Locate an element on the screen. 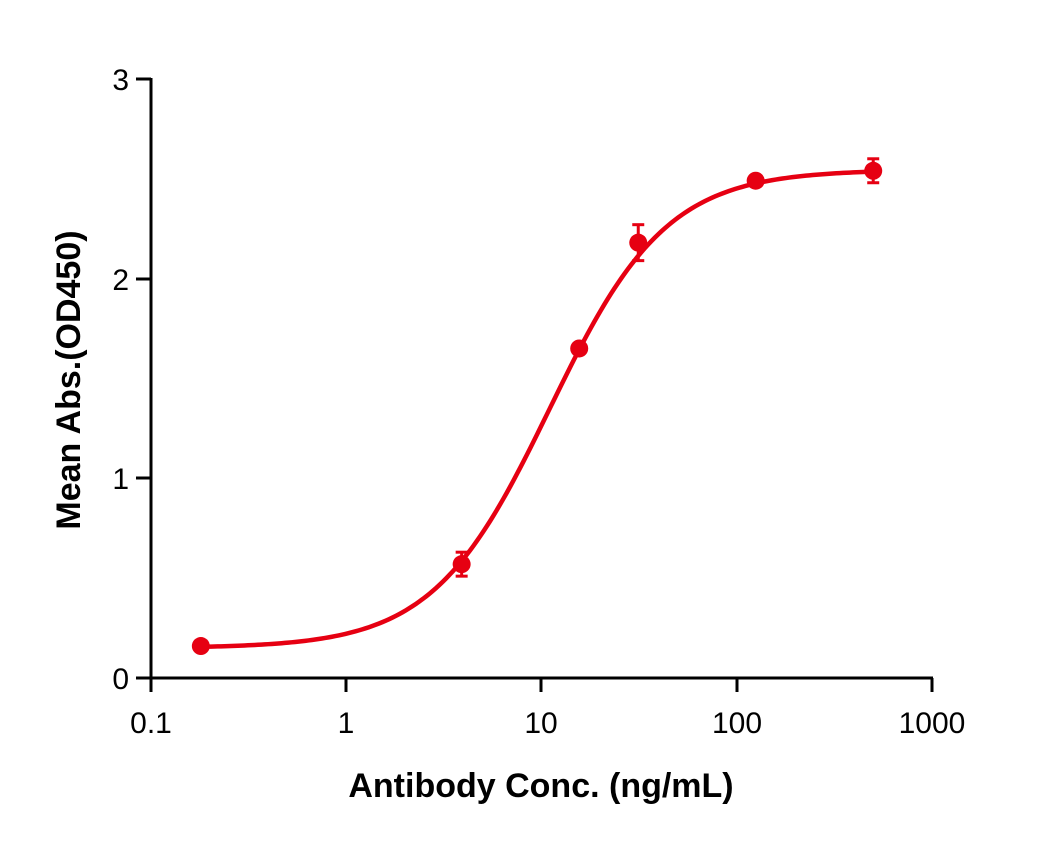 This screenshot has width=1057, height=849. y-axis-title: Mean Abs.(OD450) is located at coordinates (69, 379).